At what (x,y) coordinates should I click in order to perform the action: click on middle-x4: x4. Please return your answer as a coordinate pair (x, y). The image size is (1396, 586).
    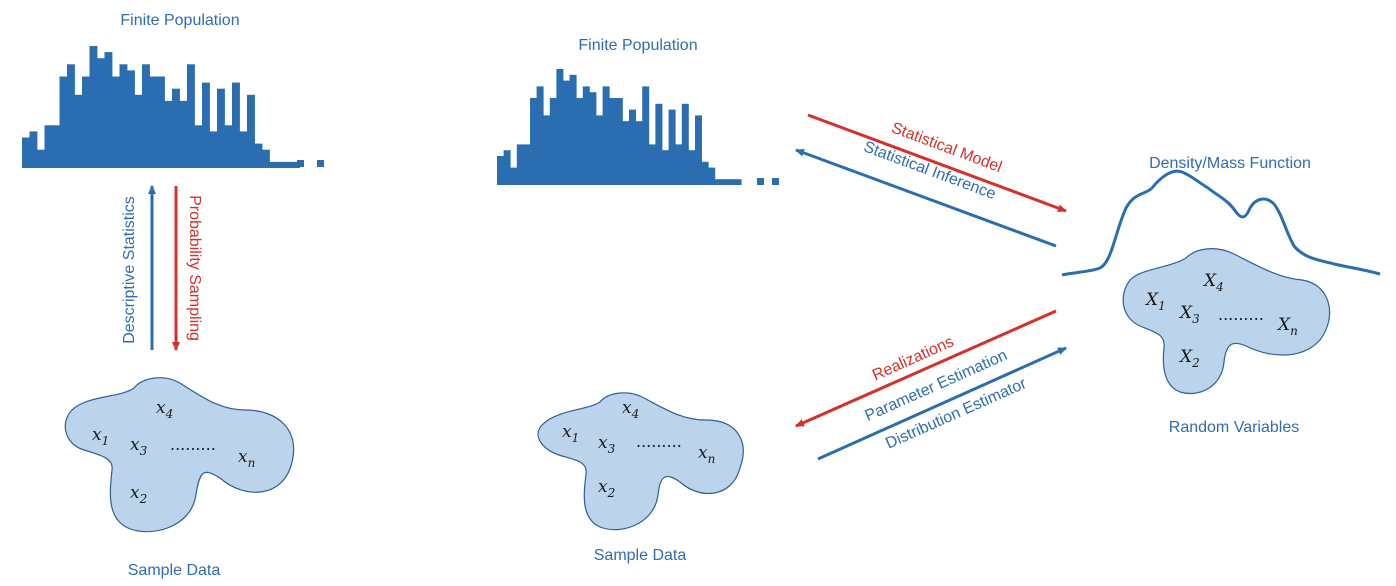
    Looking at the image, I should click on (630, 409).